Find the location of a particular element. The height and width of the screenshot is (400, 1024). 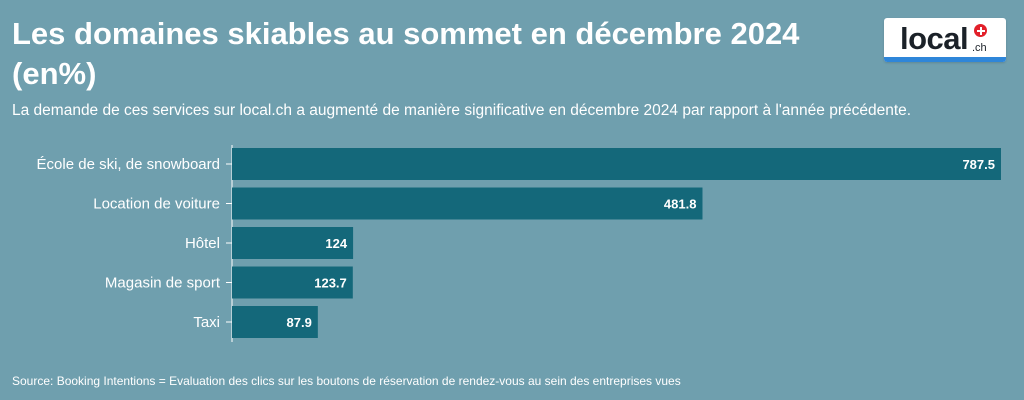

category-label: Hôtel is located at coordinates (202, 243).